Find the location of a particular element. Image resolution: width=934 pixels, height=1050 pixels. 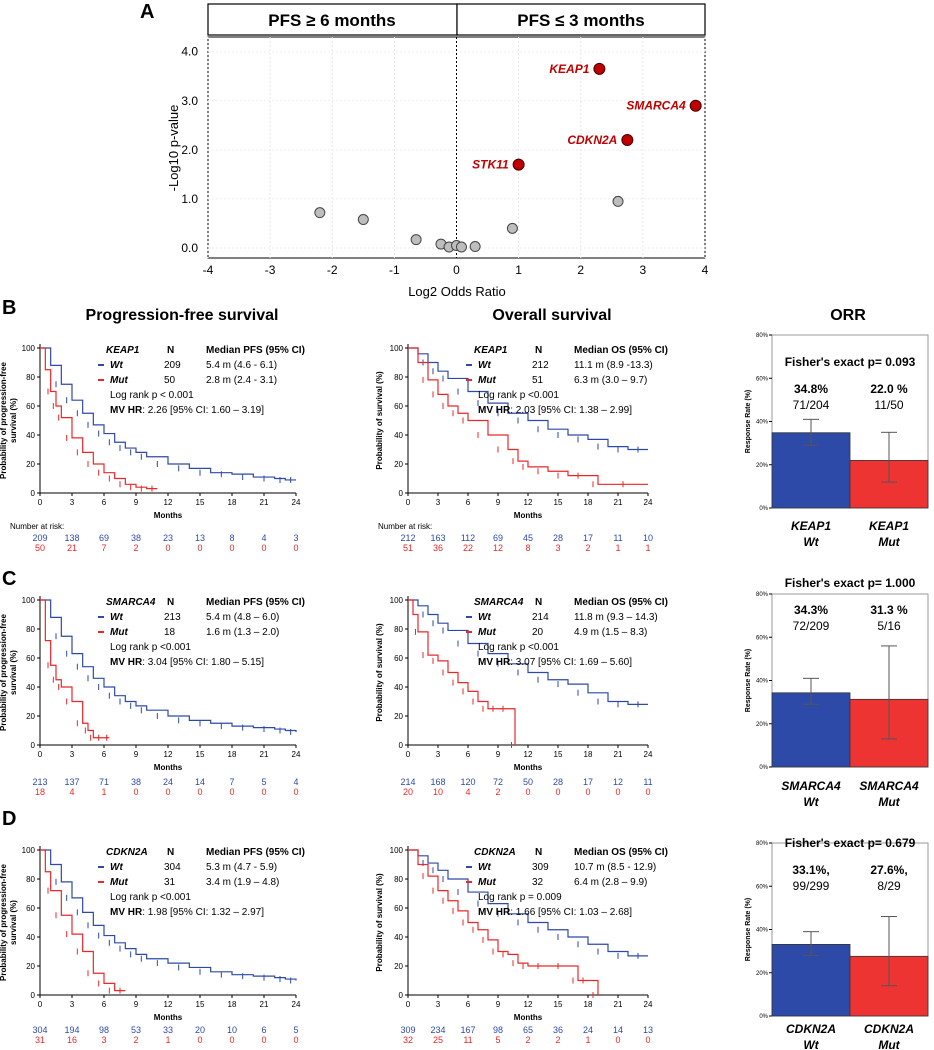

os-d-risk-mut: 25 is located at coordinates (438, 1040).